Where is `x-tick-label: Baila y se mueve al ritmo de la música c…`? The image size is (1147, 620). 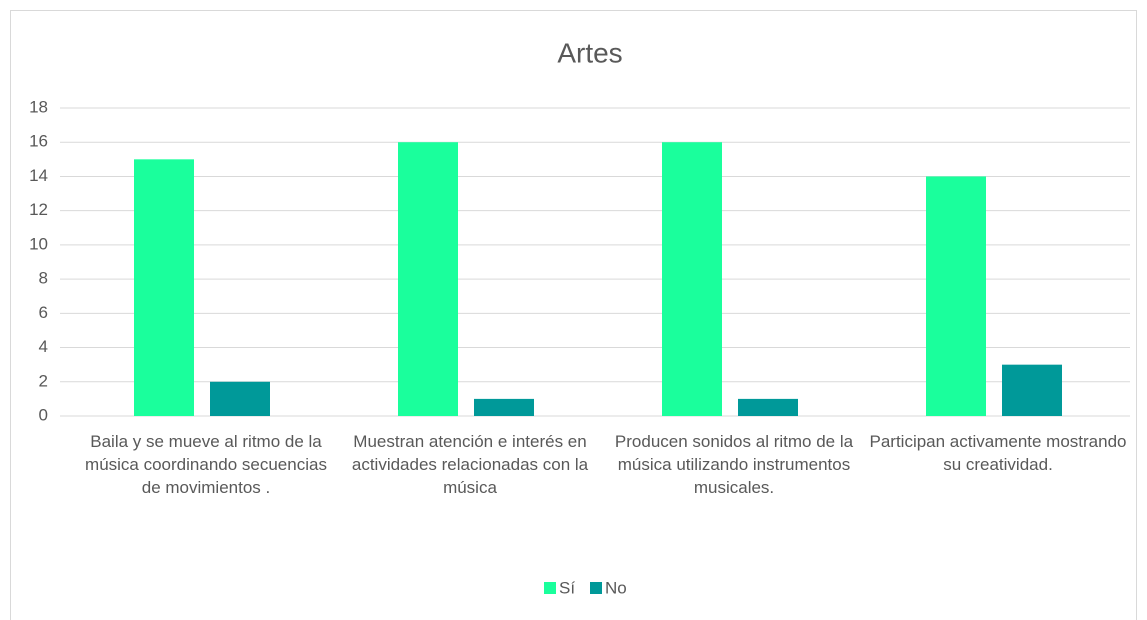 x-tick-label: Baila y se mueve al ritmo de la música c… is located at coordinates (206, 464).